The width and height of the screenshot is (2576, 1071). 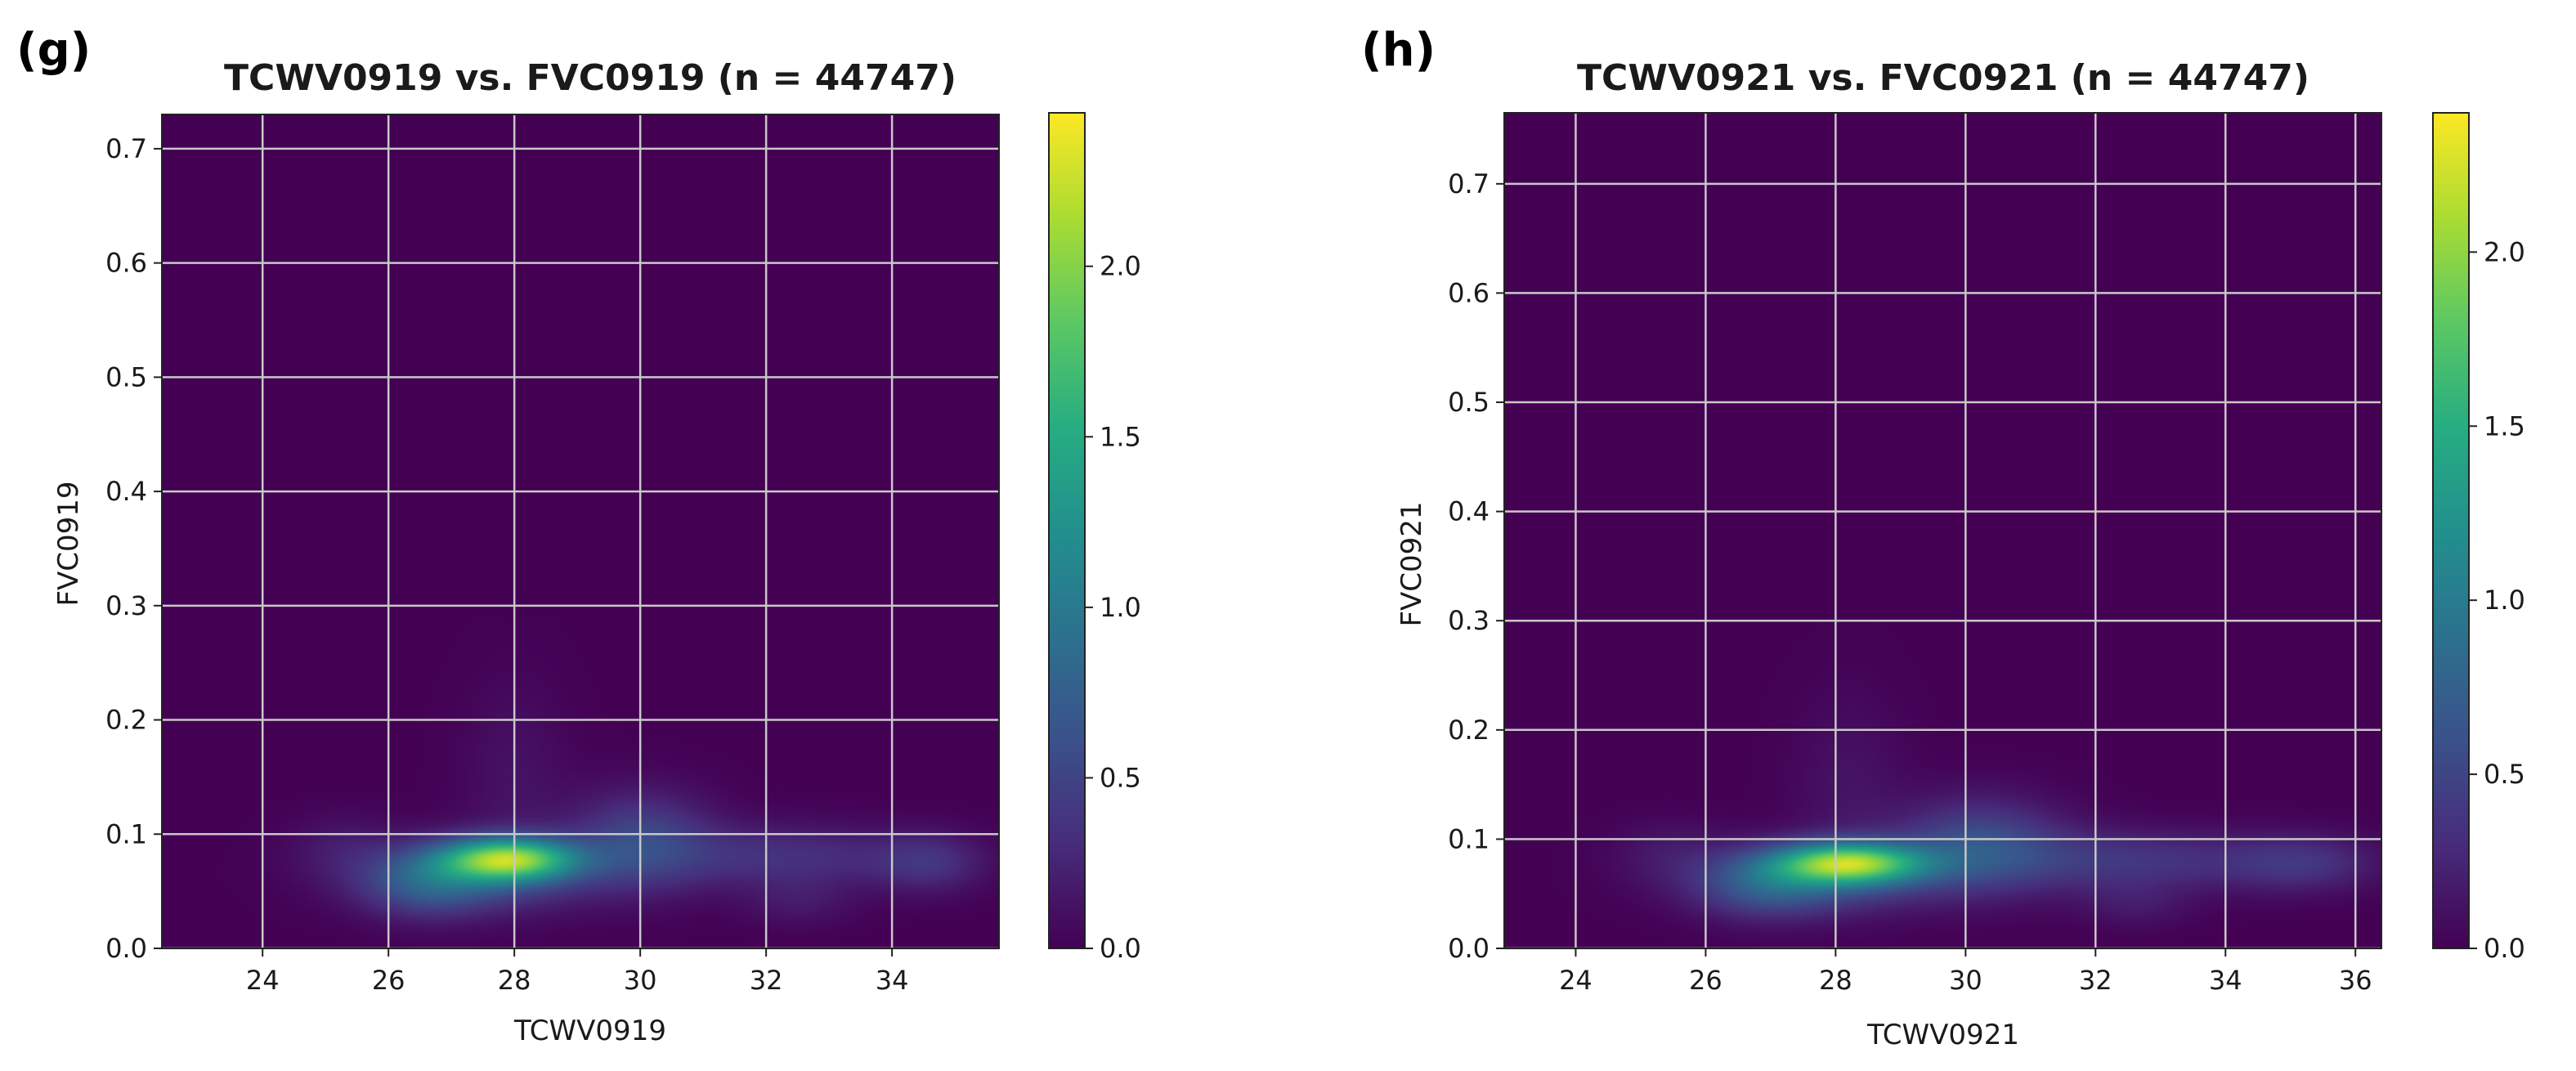 What do you see at coordinates (589, 1031) in the screenshot?
I see `x-axis-label: TCWV0919` at bounding box center [589, 1031].